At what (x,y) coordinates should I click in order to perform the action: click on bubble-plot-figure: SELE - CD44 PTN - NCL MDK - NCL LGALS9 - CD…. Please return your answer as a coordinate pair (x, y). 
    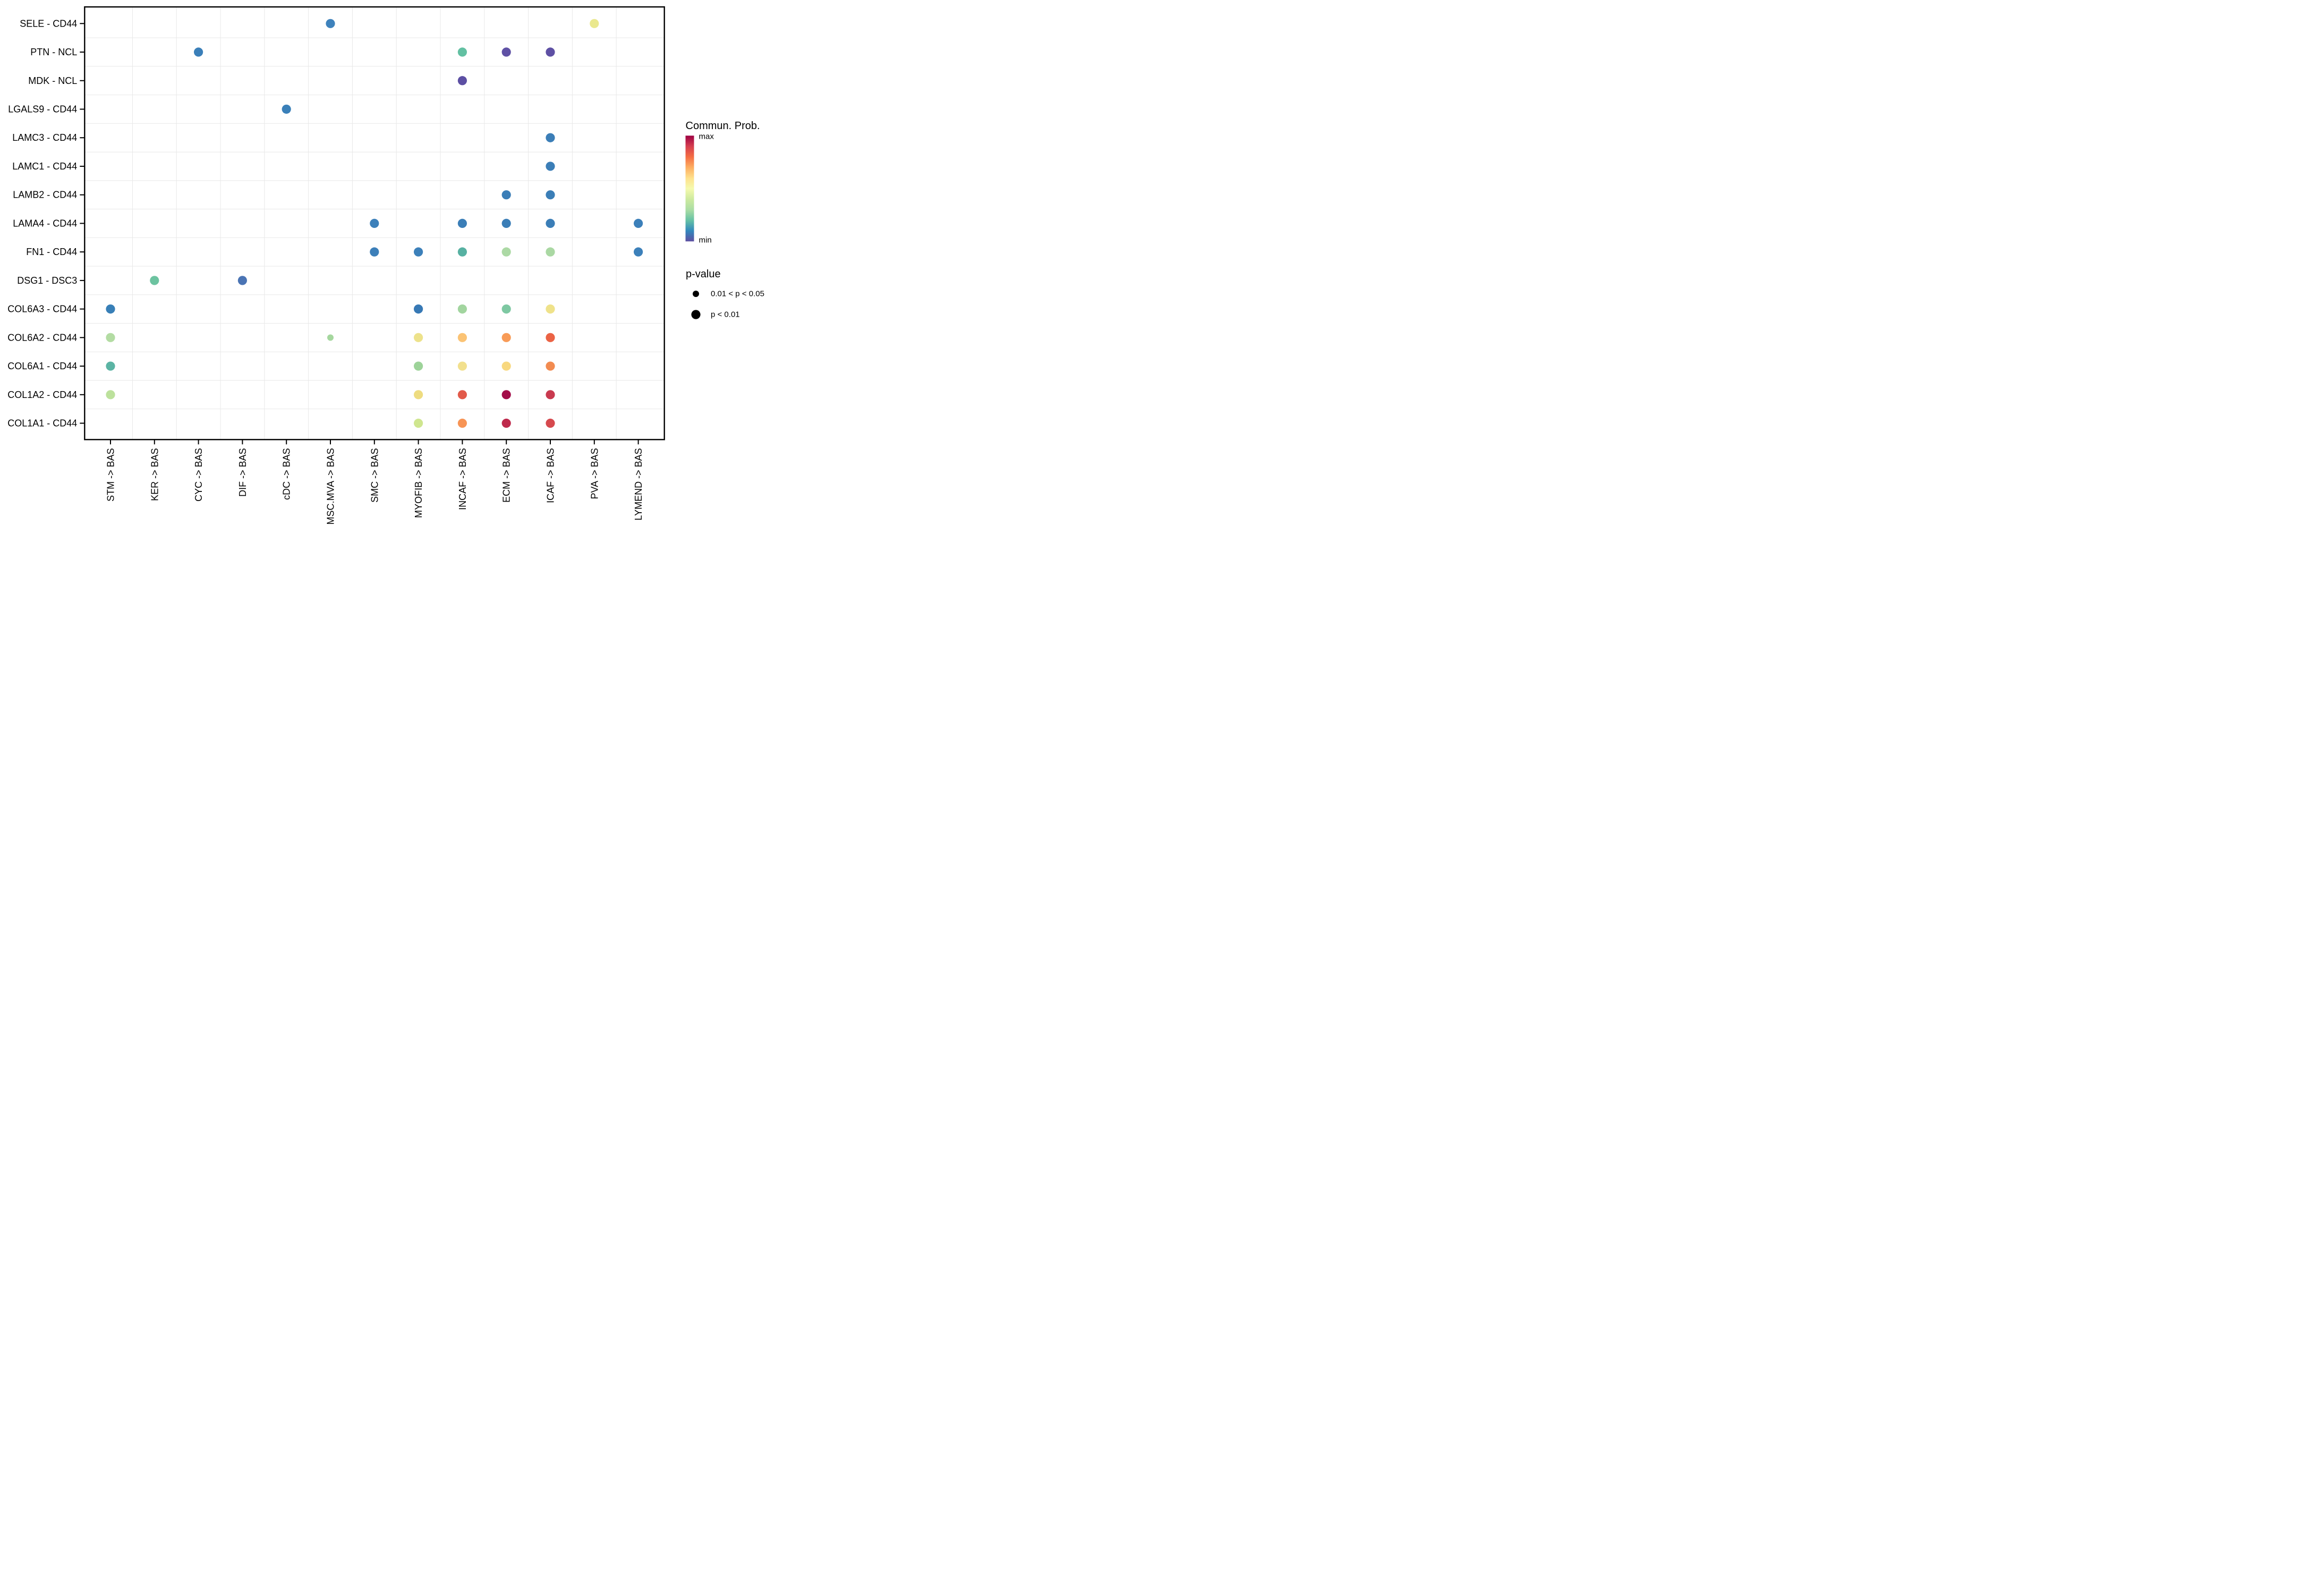
    Looking at the image, I should click on (387, 265).